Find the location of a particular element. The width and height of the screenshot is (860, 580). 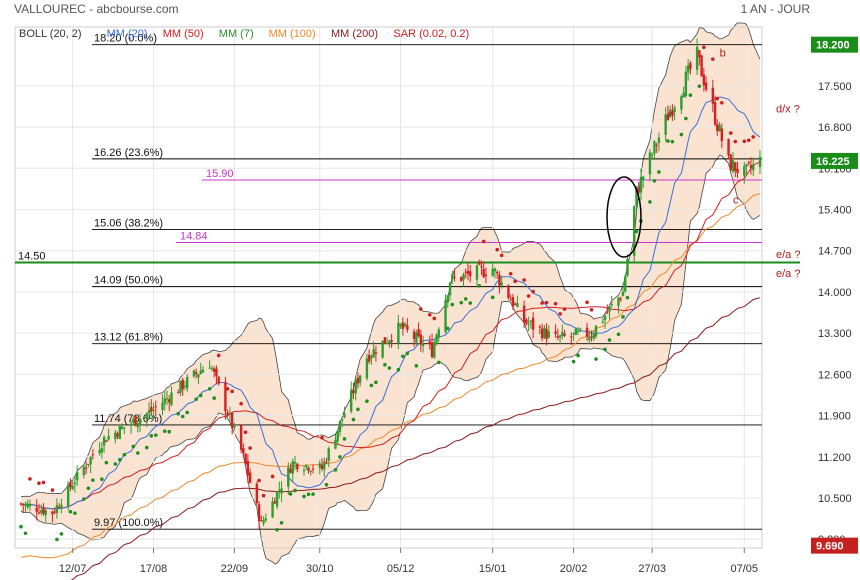

x-tick-label: 05/12 is located at coordinates (401, 569).